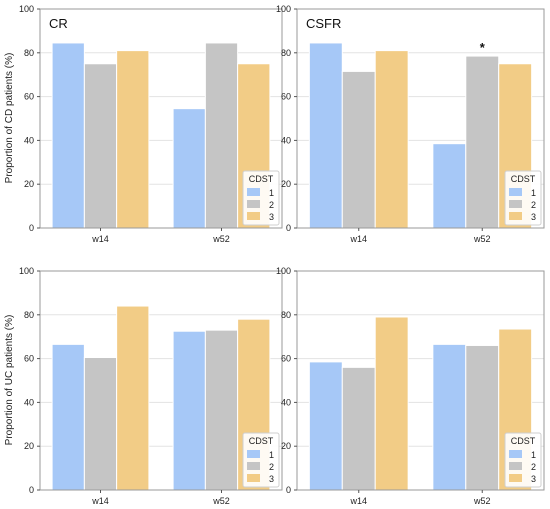 Image resolution: width=550 pixels, height=509 pixels. Describe the element at coordinates (483, 47) in the screenshot. I see `significance-marker: *` at that location.